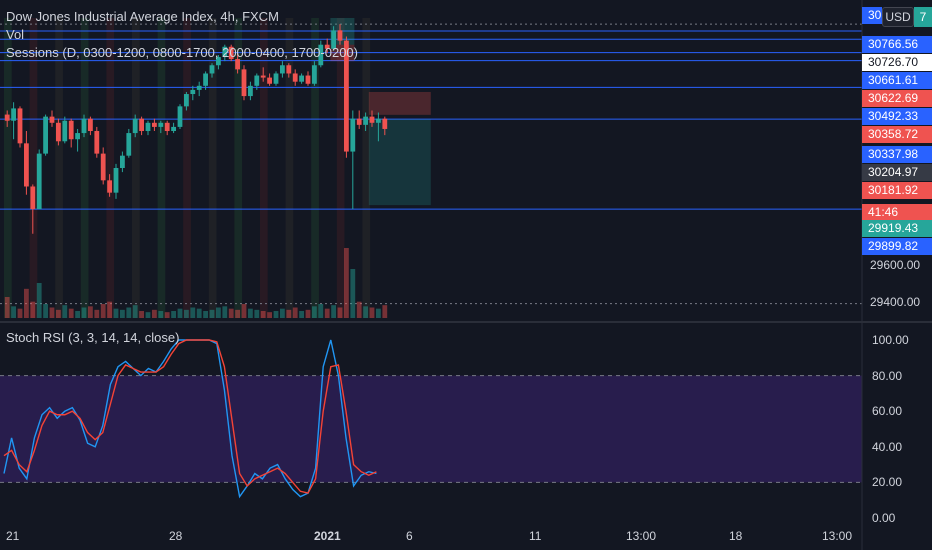  Describe the element at coordinates (872, 15) in the screenshot. I see `top-price-peek: 30` at that location.